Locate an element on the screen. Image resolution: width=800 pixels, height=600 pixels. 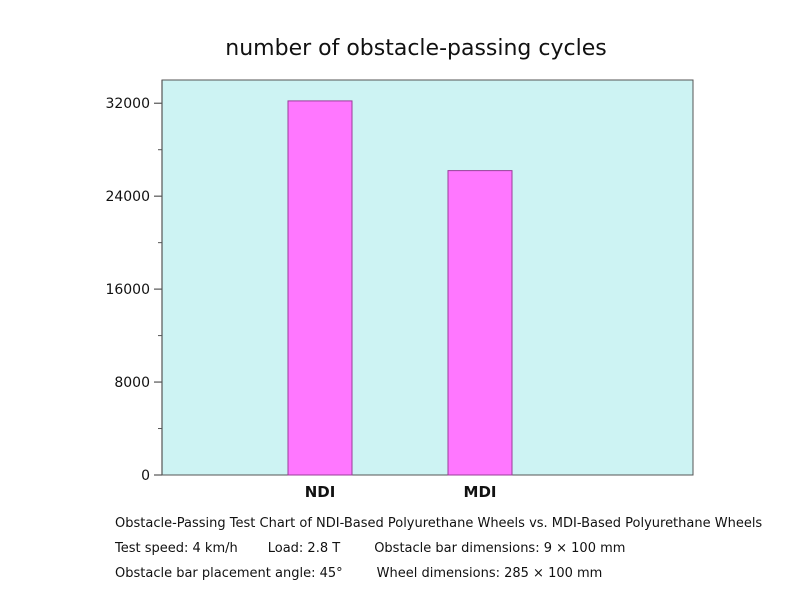
chart-title: number of obstacle-passing cycles is located at coordinates (416, 48).